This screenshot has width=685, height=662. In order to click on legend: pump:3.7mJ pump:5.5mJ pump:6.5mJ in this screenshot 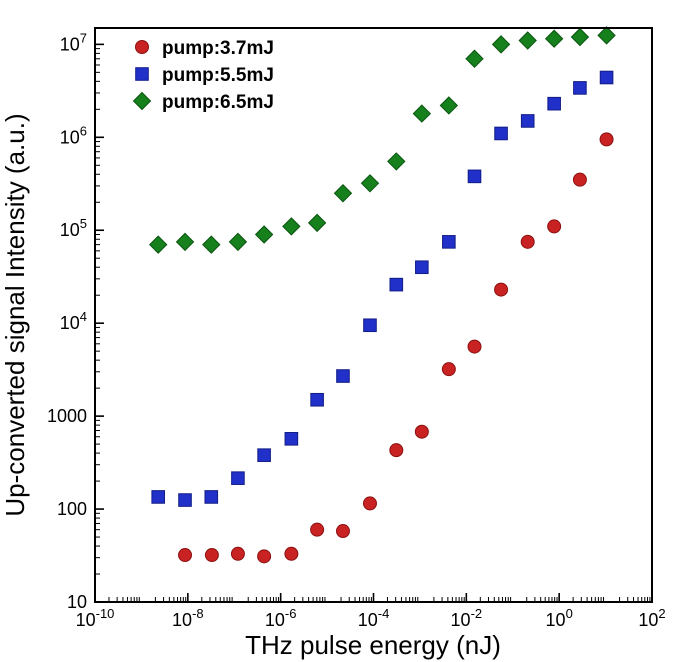, I will do `click(203, 75)`.